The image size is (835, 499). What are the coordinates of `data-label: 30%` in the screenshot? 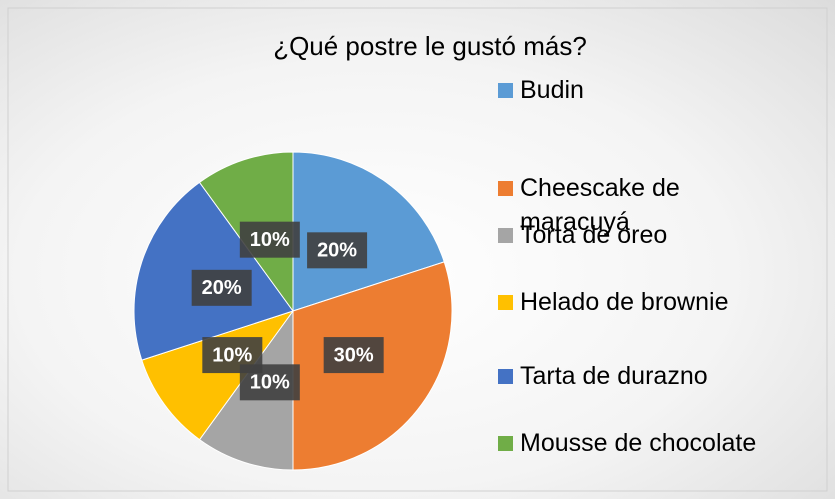 It's located at (354, 355).